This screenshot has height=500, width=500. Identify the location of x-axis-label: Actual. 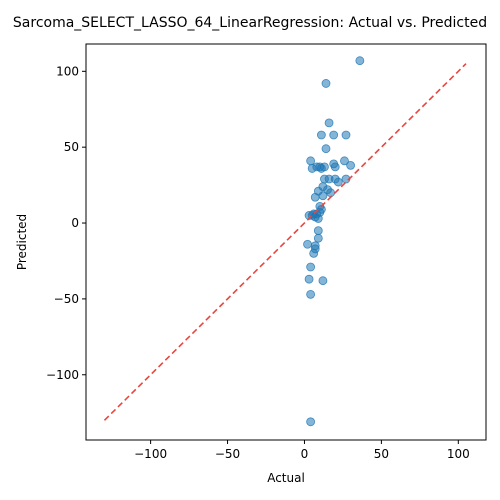
(286, 478).